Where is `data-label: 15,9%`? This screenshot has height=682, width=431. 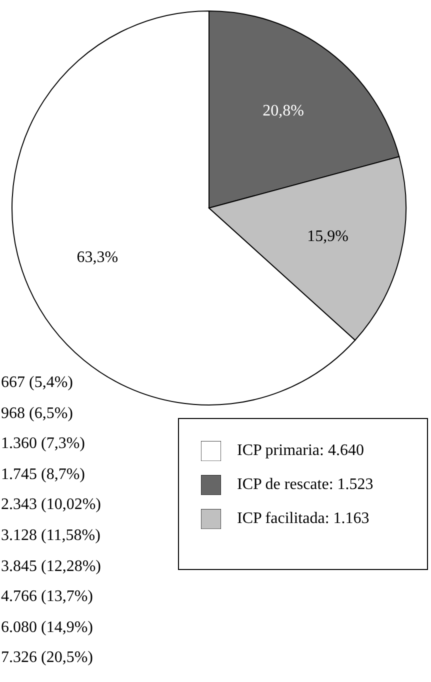
data-label: 15,9% is located at coordinates (327, 237).